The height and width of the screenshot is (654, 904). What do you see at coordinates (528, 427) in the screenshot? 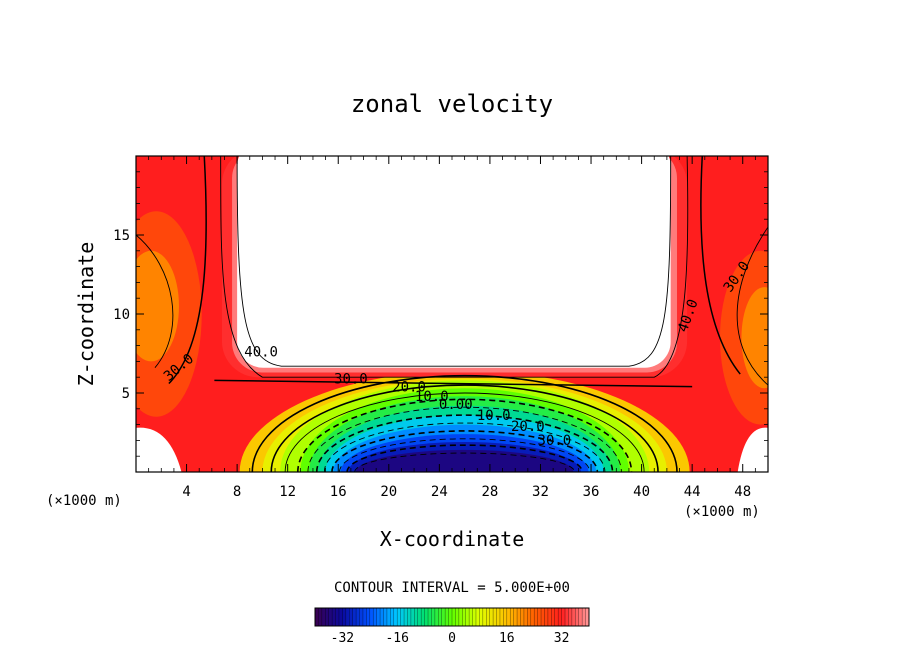
I see `contour-label: 20.0` at bounding box center [528, 427].